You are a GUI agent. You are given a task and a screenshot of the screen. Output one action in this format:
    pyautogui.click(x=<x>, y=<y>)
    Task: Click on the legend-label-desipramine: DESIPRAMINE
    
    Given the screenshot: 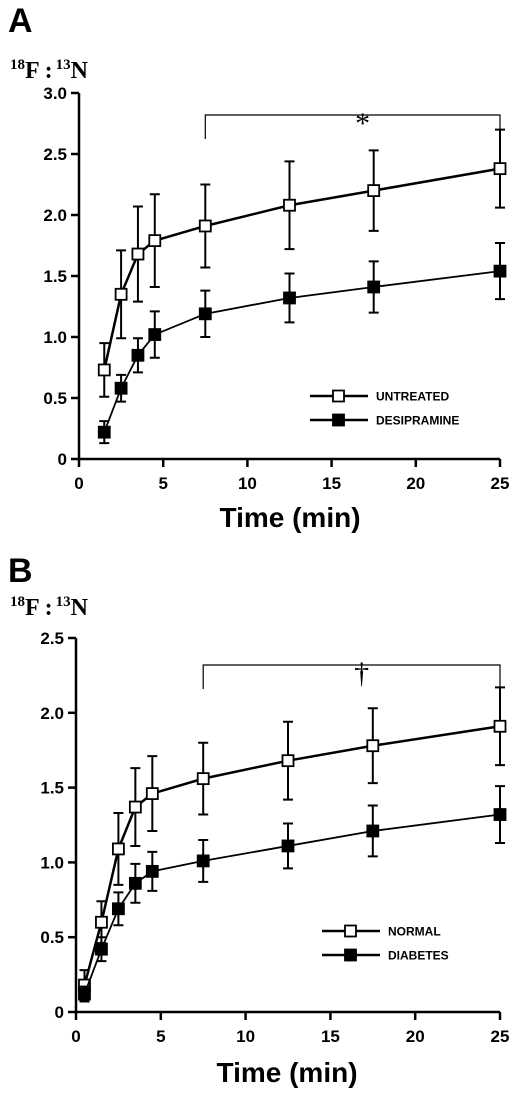 What is the action you would take?
    pyautogui.click(x=417, y=421)
    